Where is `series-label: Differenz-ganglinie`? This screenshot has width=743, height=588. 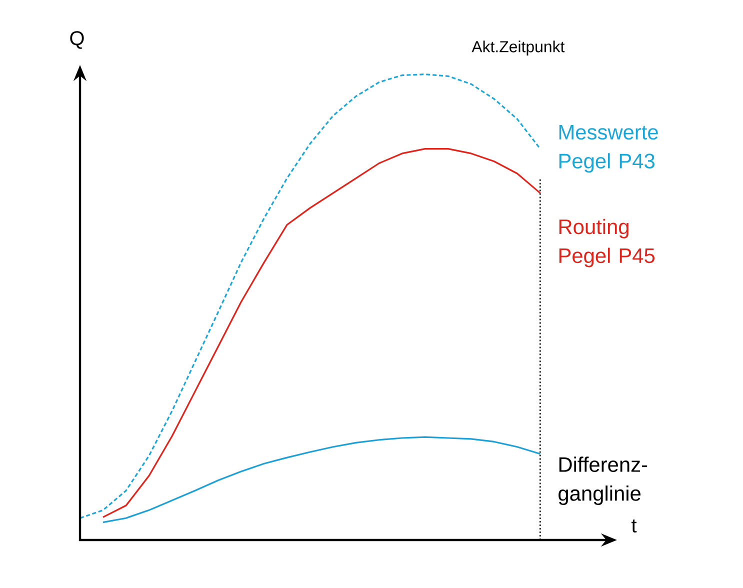 series-label: Differenz-ganglinie is located at coordinates (603, 481).